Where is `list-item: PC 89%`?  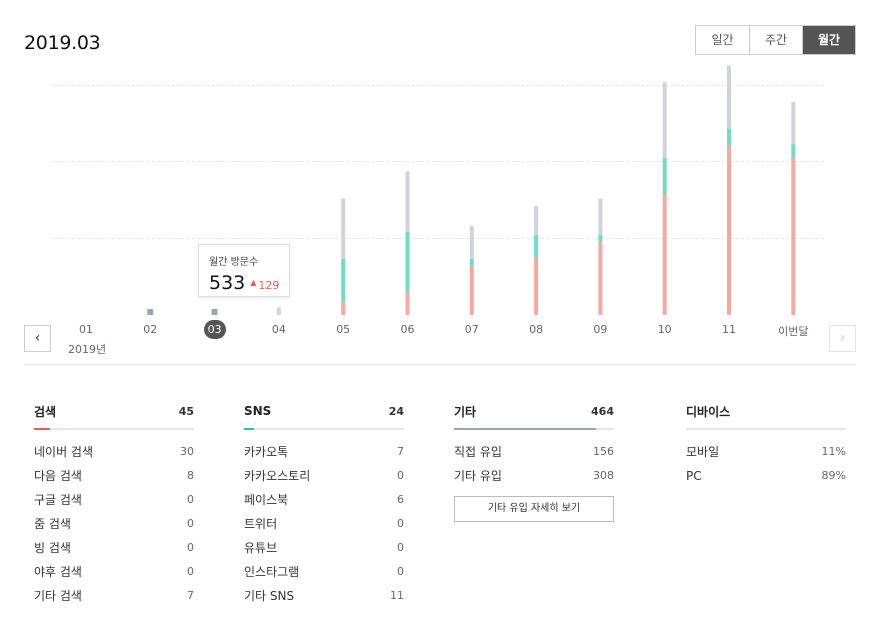 list-item: PC 89% is located at coordinates (766, 476).